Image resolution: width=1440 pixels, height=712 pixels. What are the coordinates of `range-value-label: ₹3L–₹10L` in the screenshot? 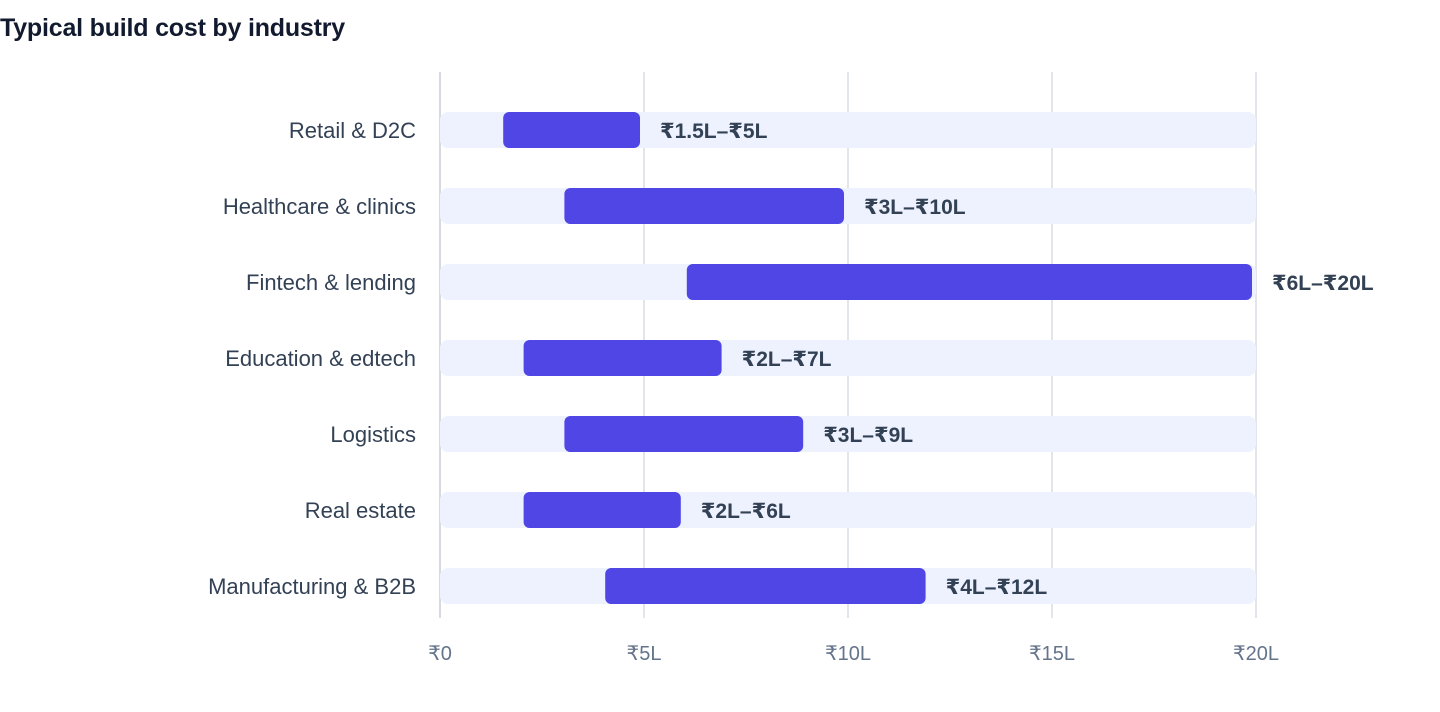 It's located at (915, 207).